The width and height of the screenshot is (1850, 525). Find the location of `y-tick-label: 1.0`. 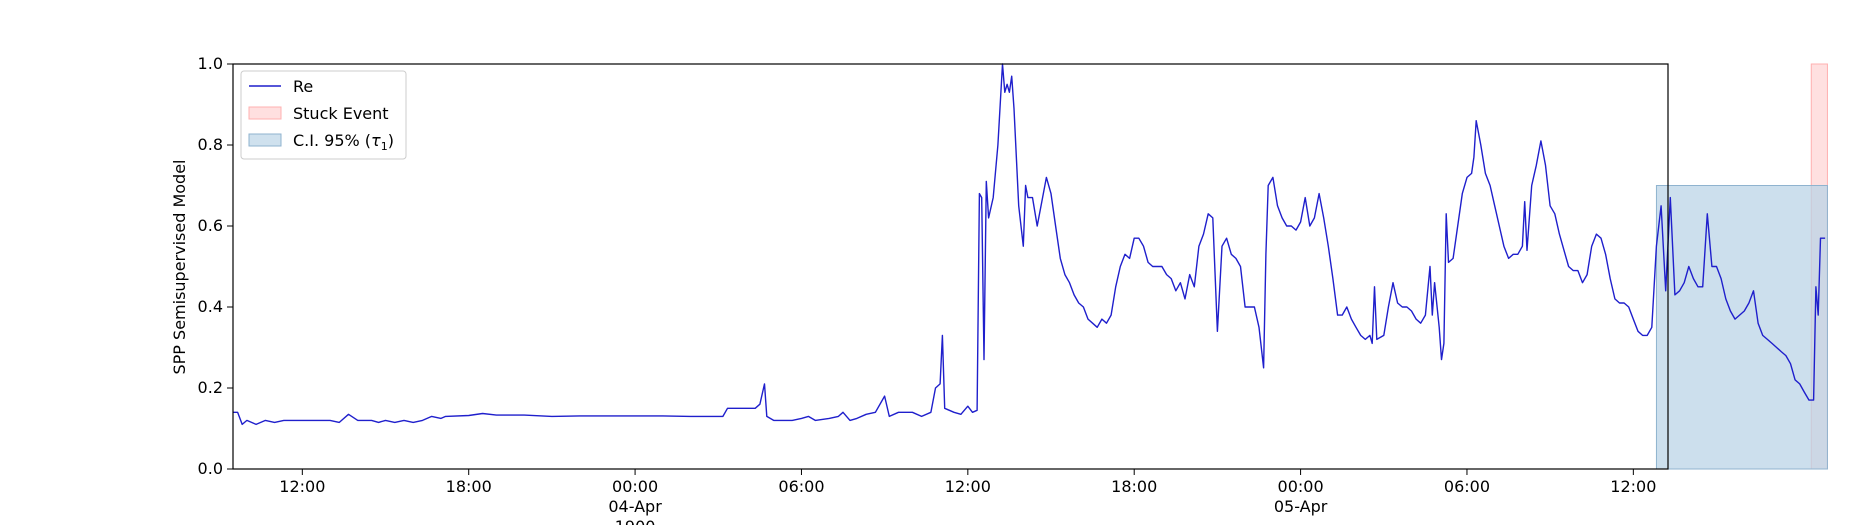

y-tick-label: 1.0 is located at coordinates (210, 63).